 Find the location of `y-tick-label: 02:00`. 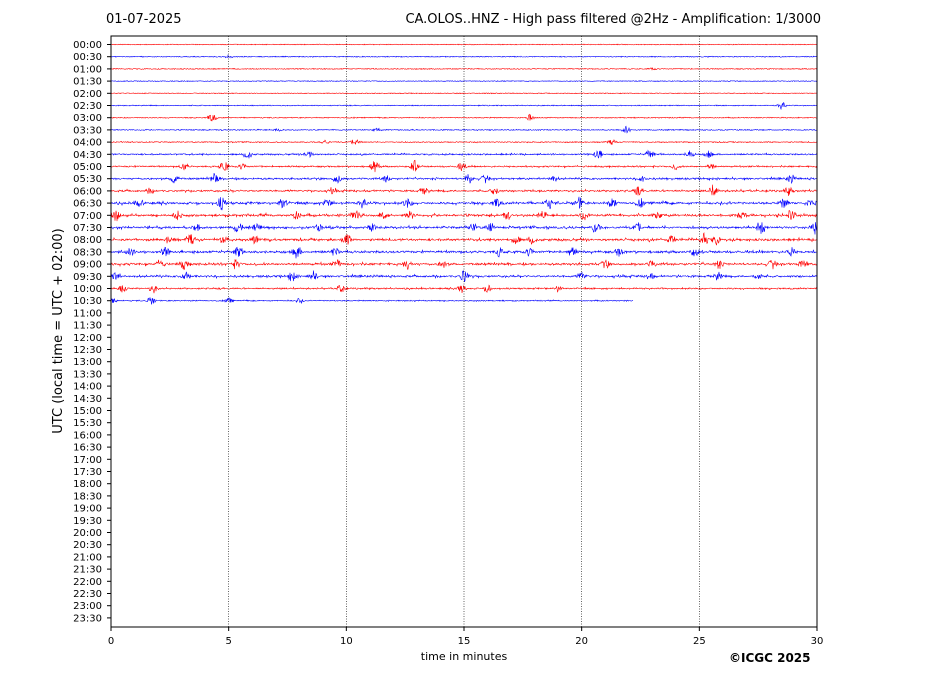

y-tick-label: 02:00 is located at coordinates (87, 94).